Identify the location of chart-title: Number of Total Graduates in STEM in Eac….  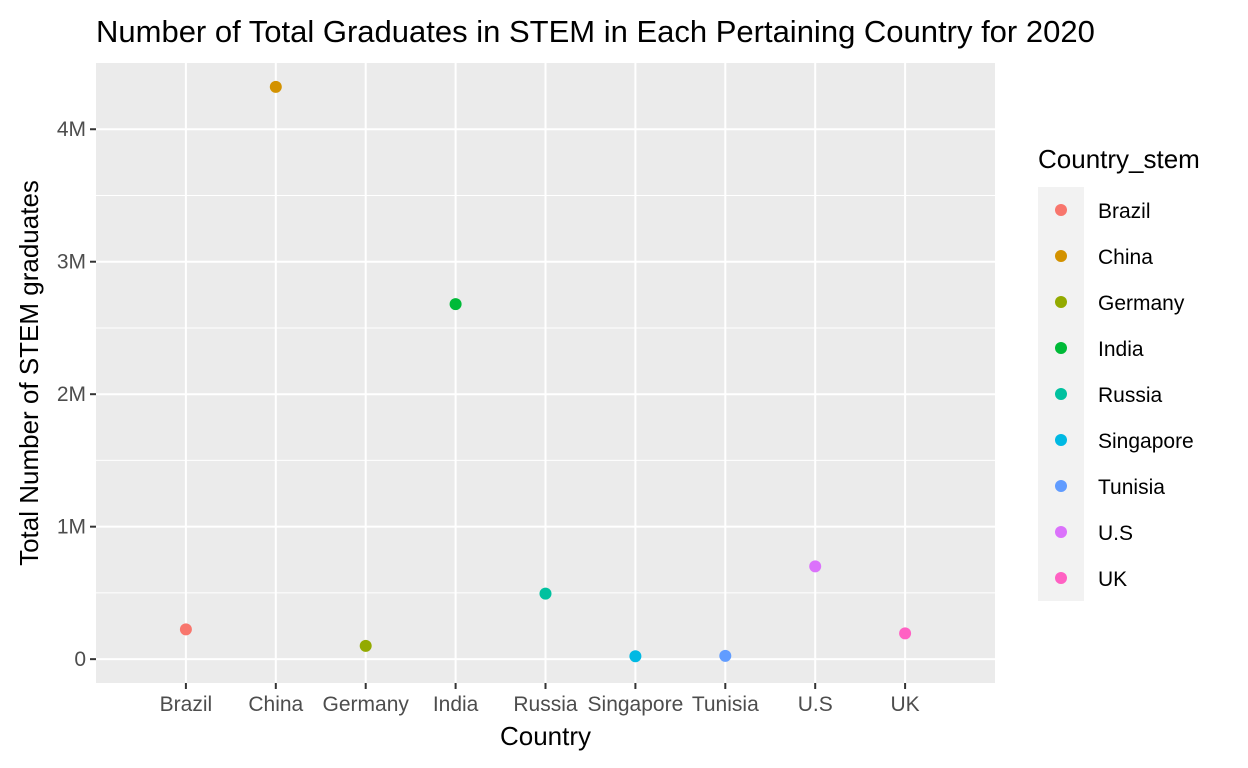
(595, 31).